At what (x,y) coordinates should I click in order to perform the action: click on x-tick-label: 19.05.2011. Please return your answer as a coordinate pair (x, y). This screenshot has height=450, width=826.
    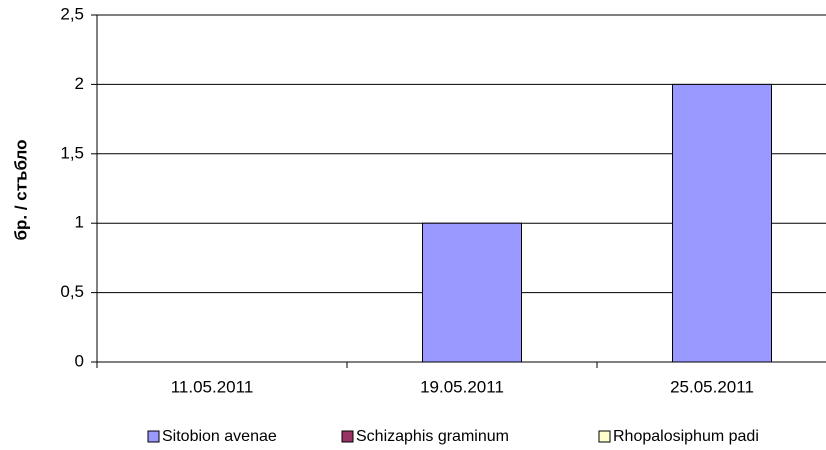
    Looking at the image, I should click on (462, 386).